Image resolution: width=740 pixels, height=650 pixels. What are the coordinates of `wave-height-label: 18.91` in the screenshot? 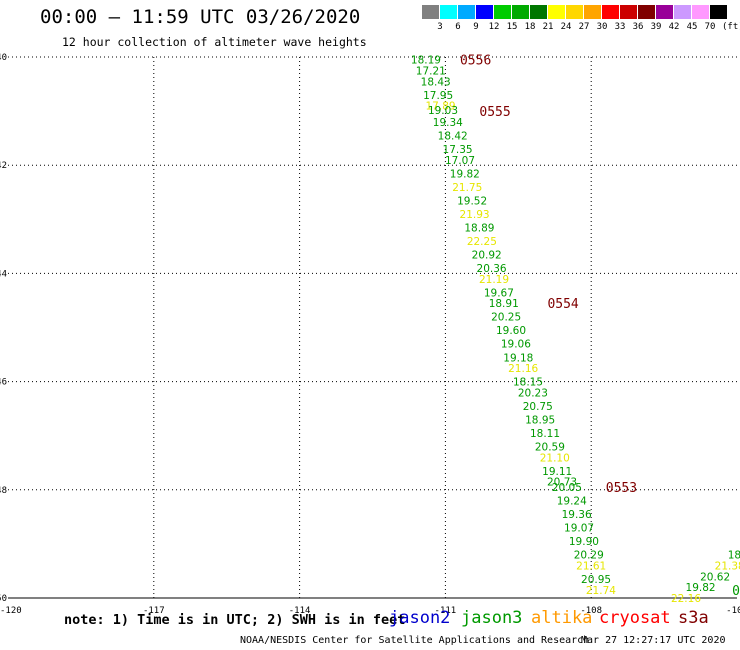 It's located at (504, 304).